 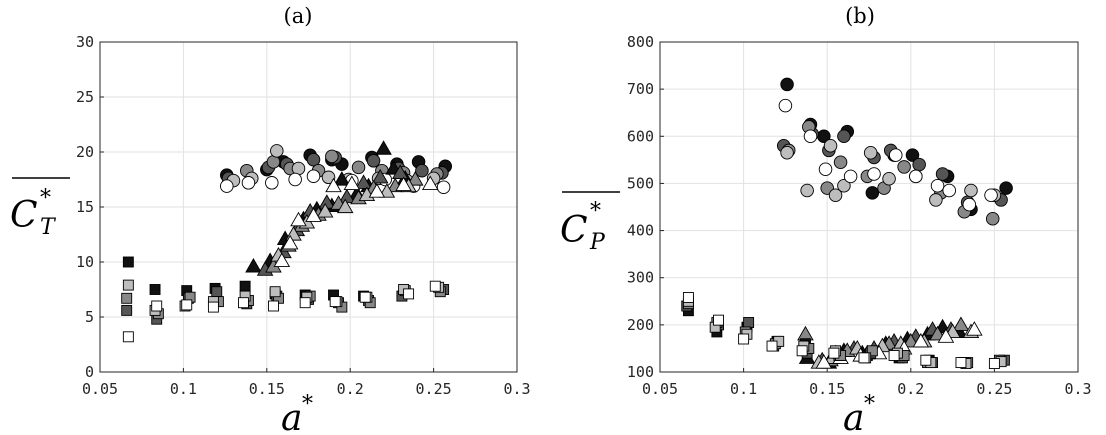 What do you see at coordinates (298, 16) in the screenshot?
I see `panel-a-title: (a)` at bounding box center [298, 16].